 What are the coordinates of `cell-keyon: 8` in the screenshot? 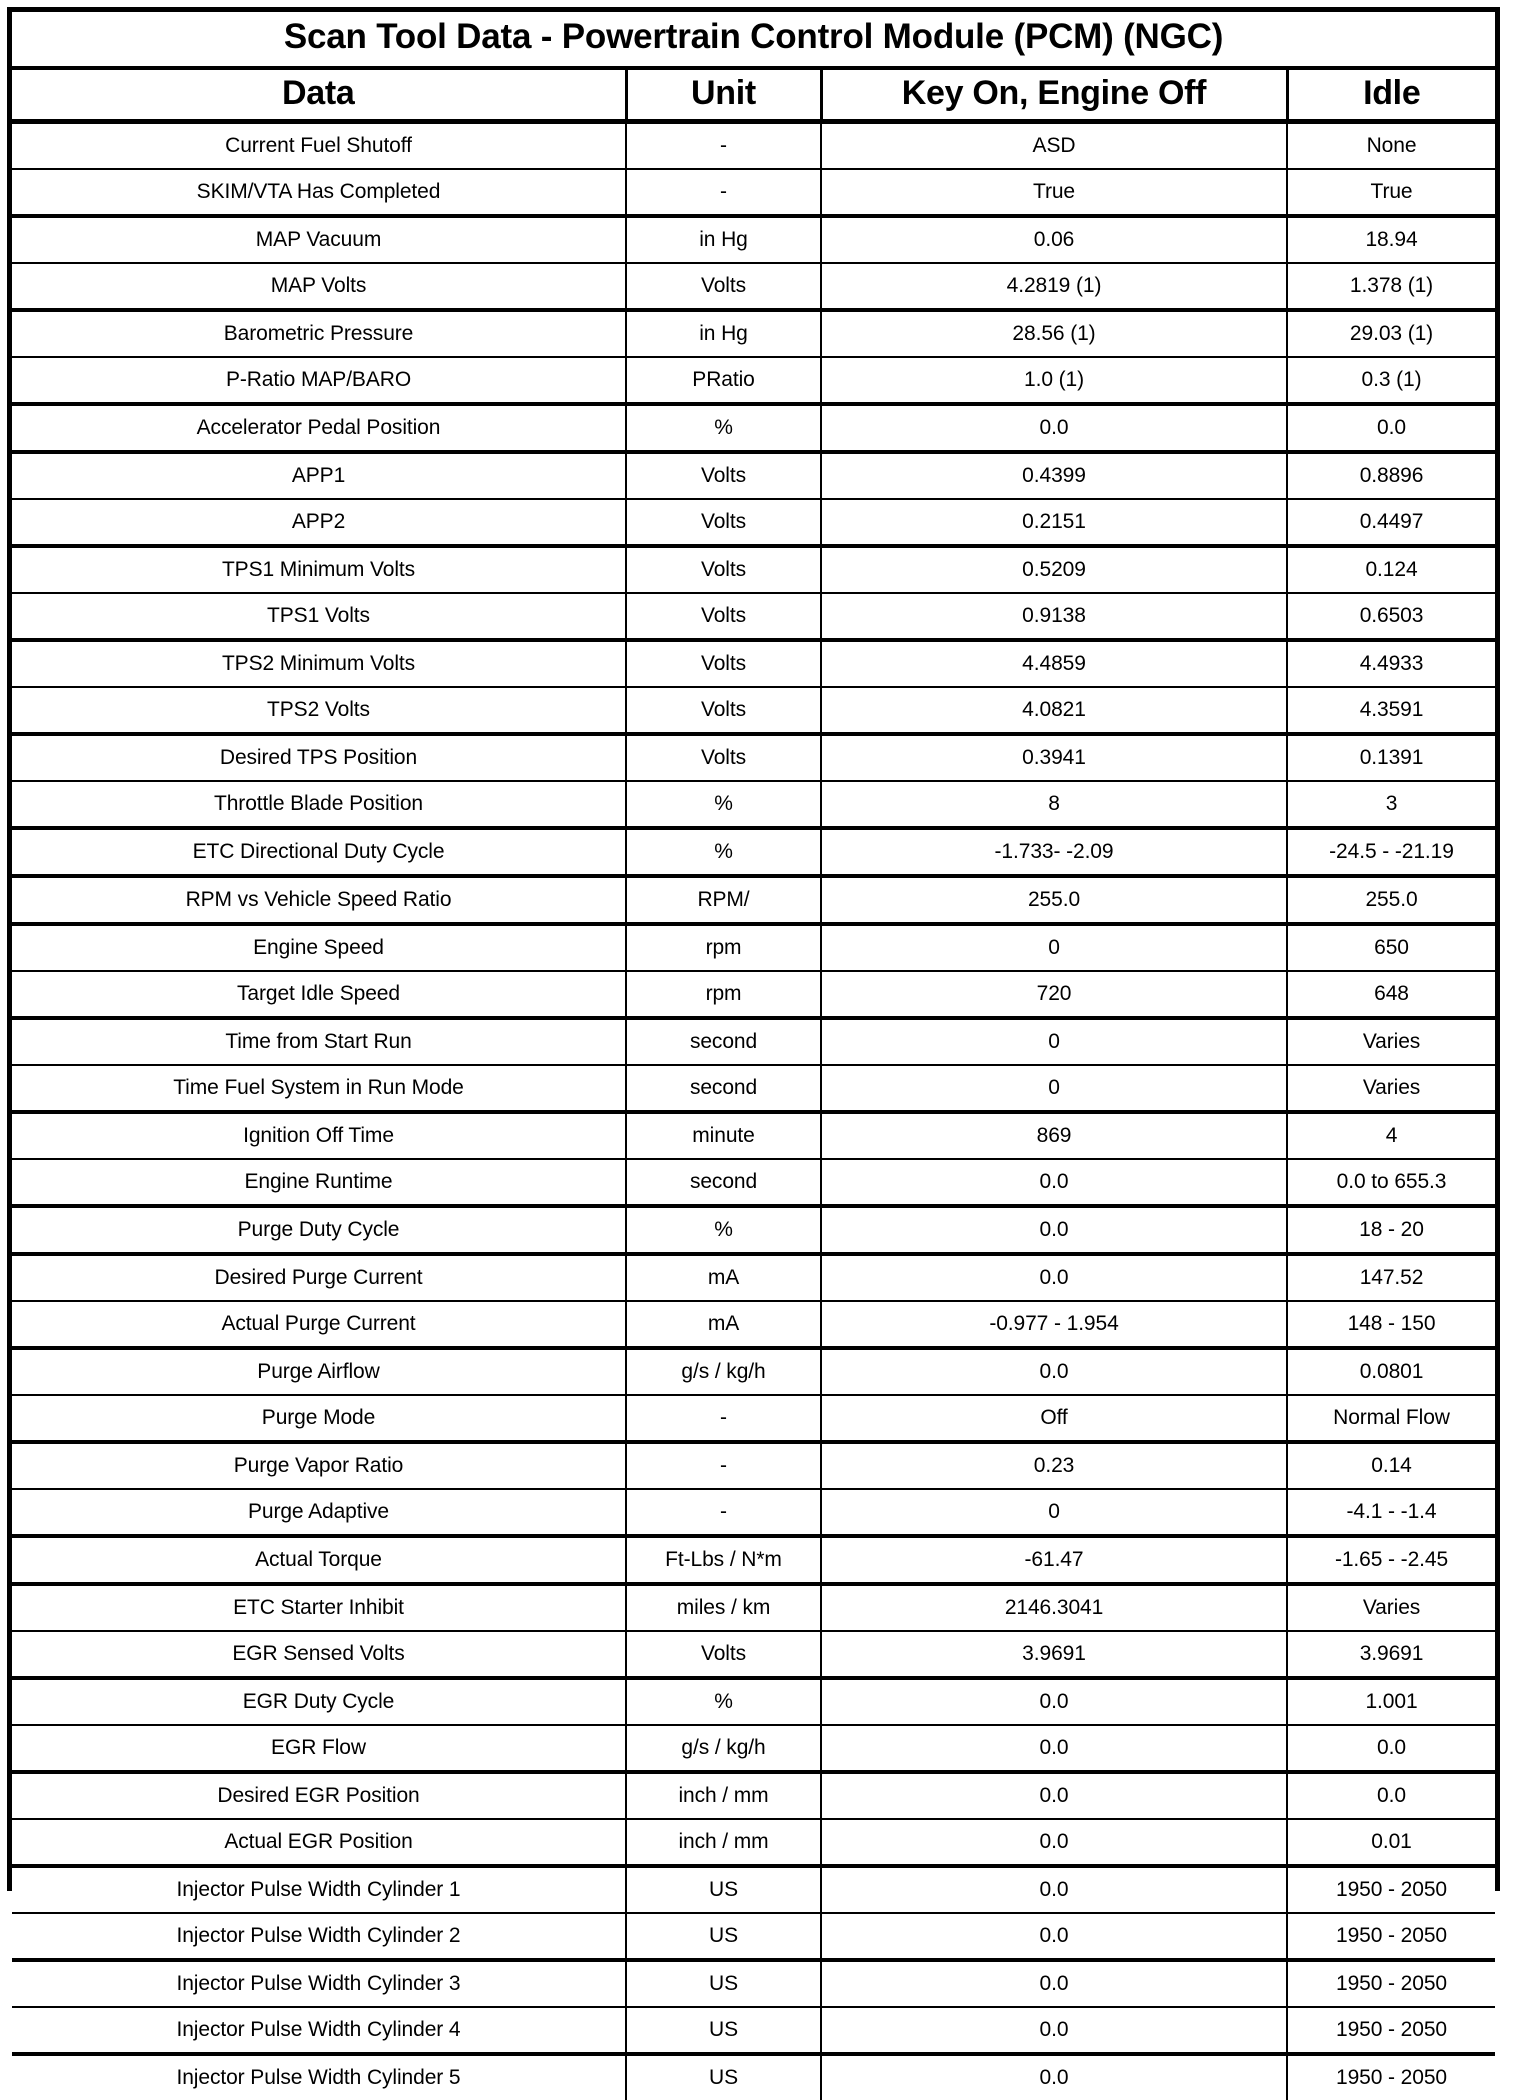 It's located at (1054, 804).